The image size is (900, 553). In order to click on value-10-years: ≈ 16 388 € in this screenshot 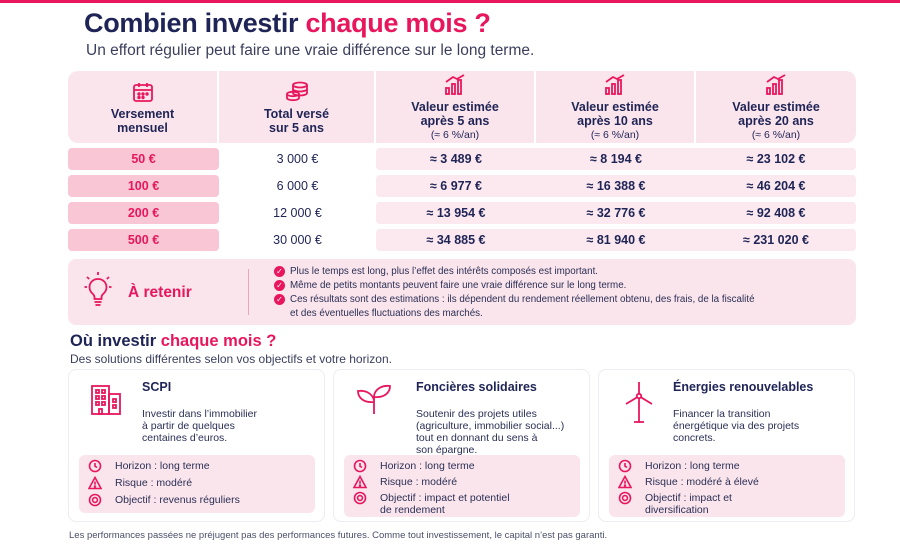, I will do `click(616, 186)`.